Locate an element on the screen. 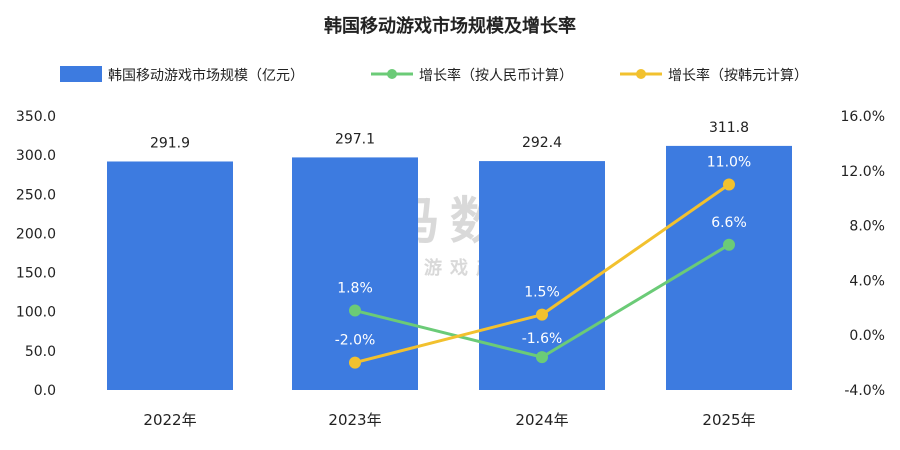  left-axis-tick: 250.0 is located at coordinates (36, 195).